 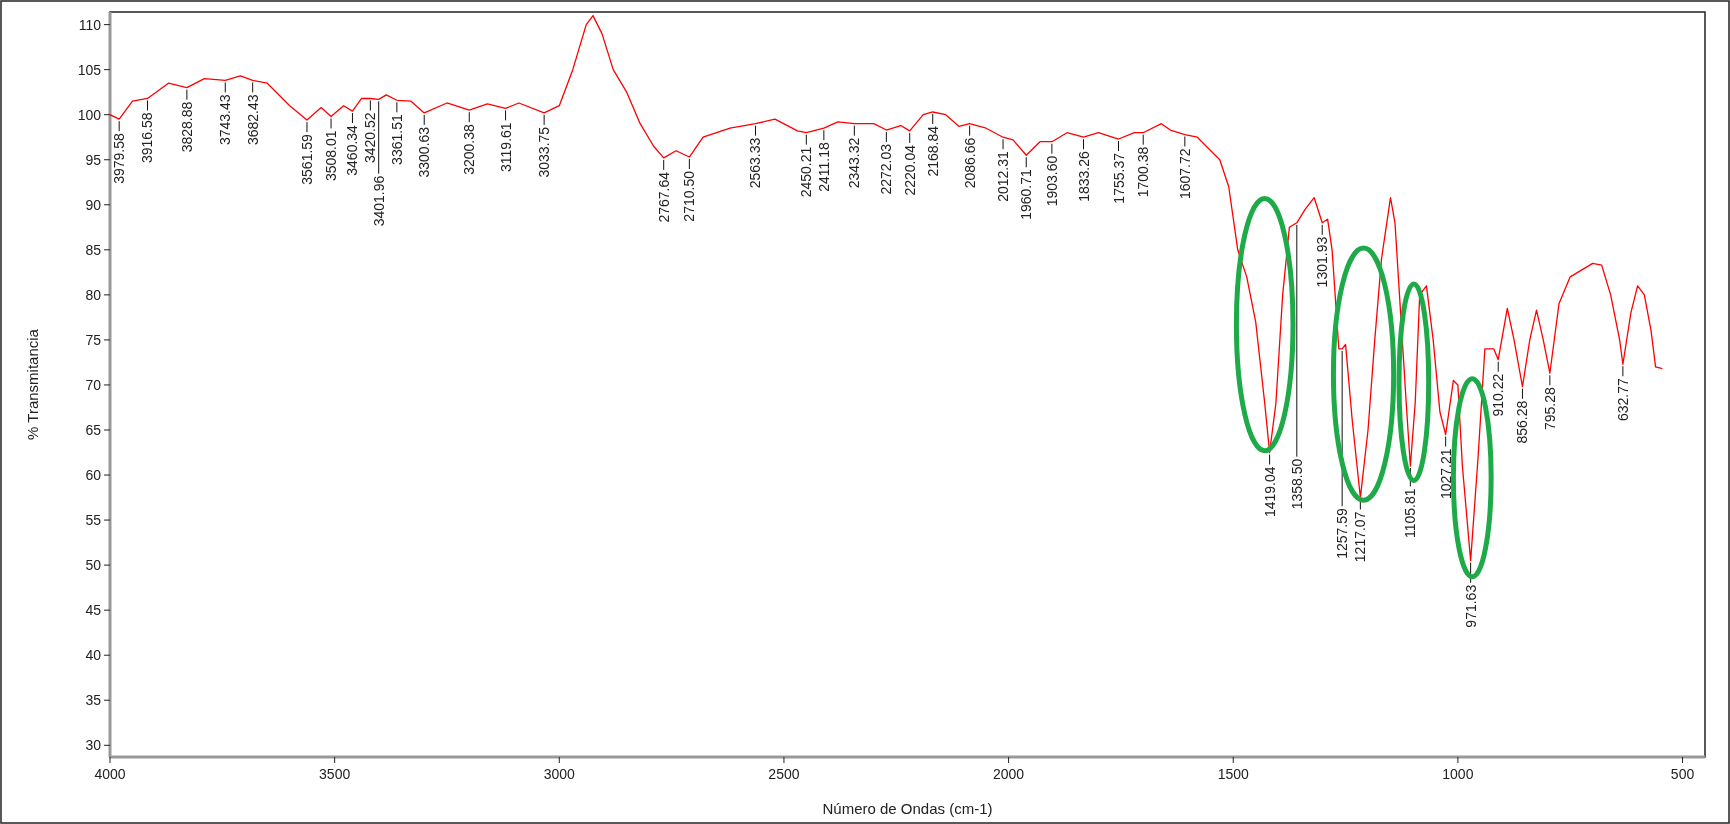 What do you see at coordinates (1269, 492) in the screenshot?
I see `annotation: 1419.04` at bounding box center [1269, 492].